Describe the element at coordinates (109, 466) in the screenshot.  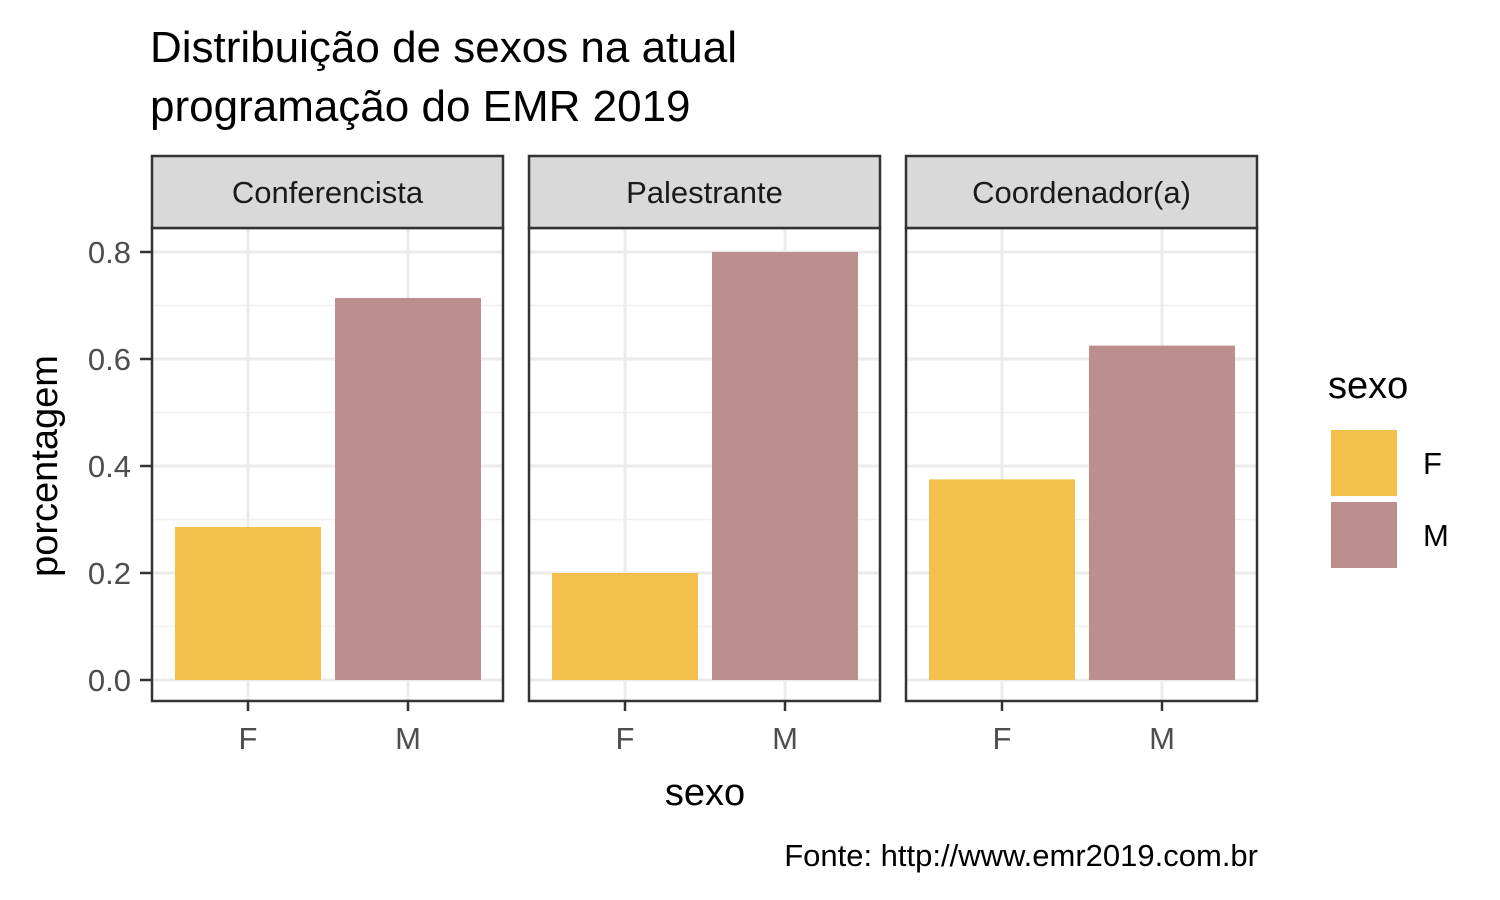
I see `y-tick-label: 0.4` at that location.